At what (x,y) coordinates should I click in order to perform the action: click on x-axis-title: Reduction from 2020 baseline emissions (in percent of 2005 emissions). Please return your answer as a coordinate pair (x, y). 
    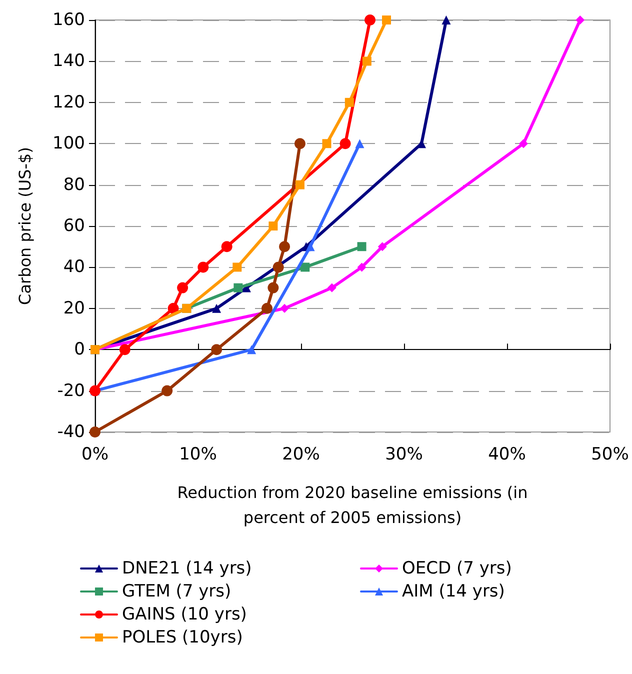
    Looking at the image, I should click on (352, 505).